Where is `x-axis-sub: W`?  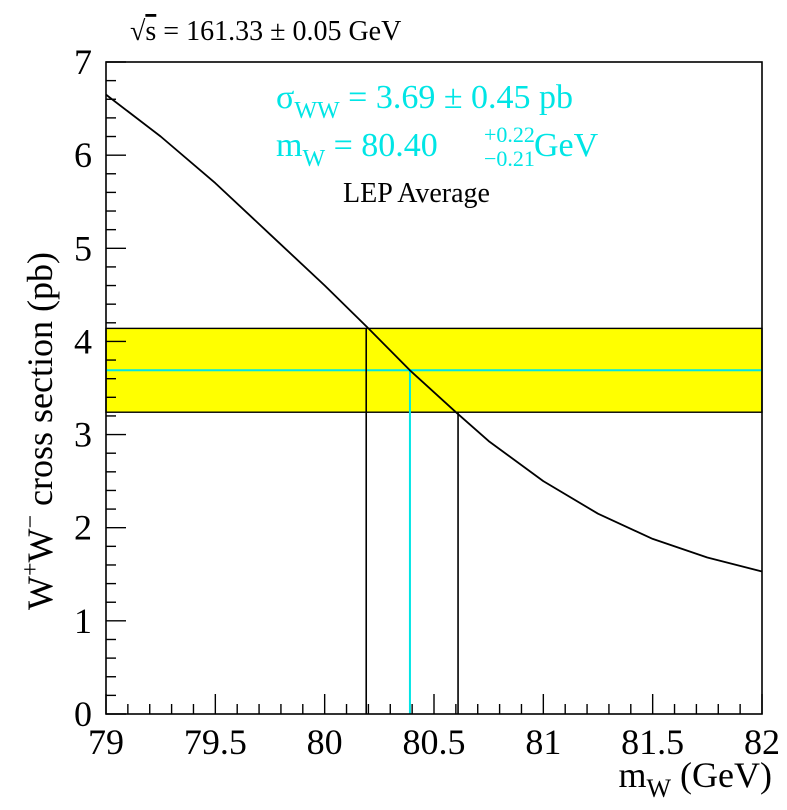
x-axis-sub: W is located at coordinates (659, 788).